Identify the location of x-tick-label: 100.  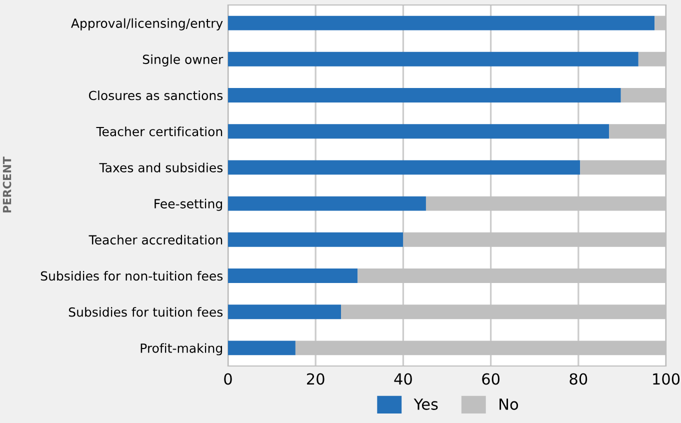
(666, 379).